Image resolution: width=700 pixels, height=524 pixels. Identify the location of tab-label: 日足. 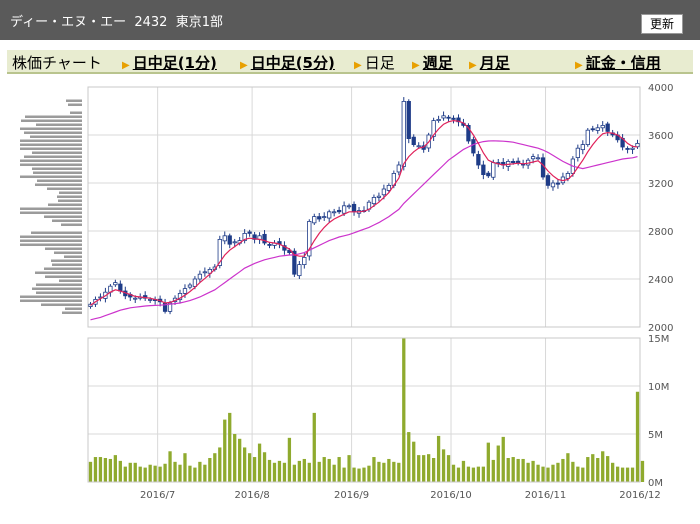
(379, 63).